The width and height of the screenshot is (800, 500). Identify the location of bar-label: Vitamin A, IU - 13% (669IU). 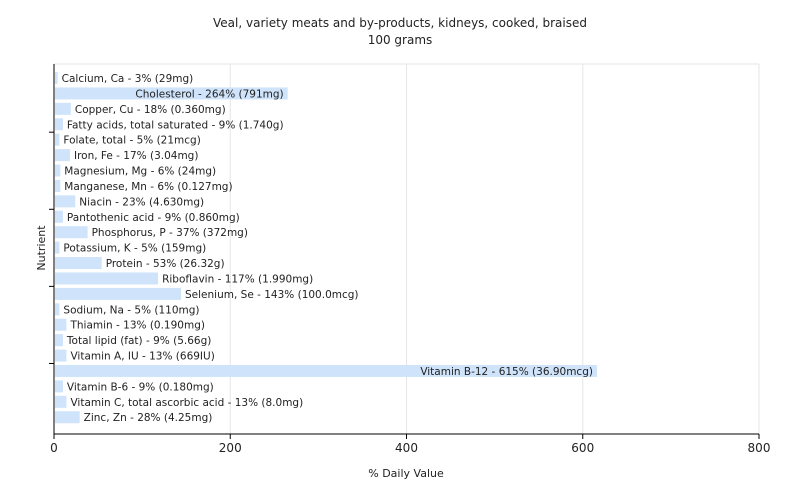
(142, 357).